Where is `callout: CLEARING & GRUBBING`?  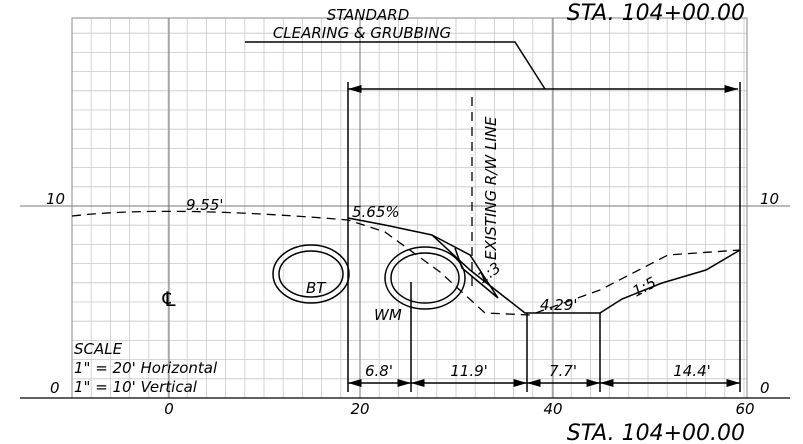 callout: CLEARING & GRUBBING is located at coordinates (362, 33).